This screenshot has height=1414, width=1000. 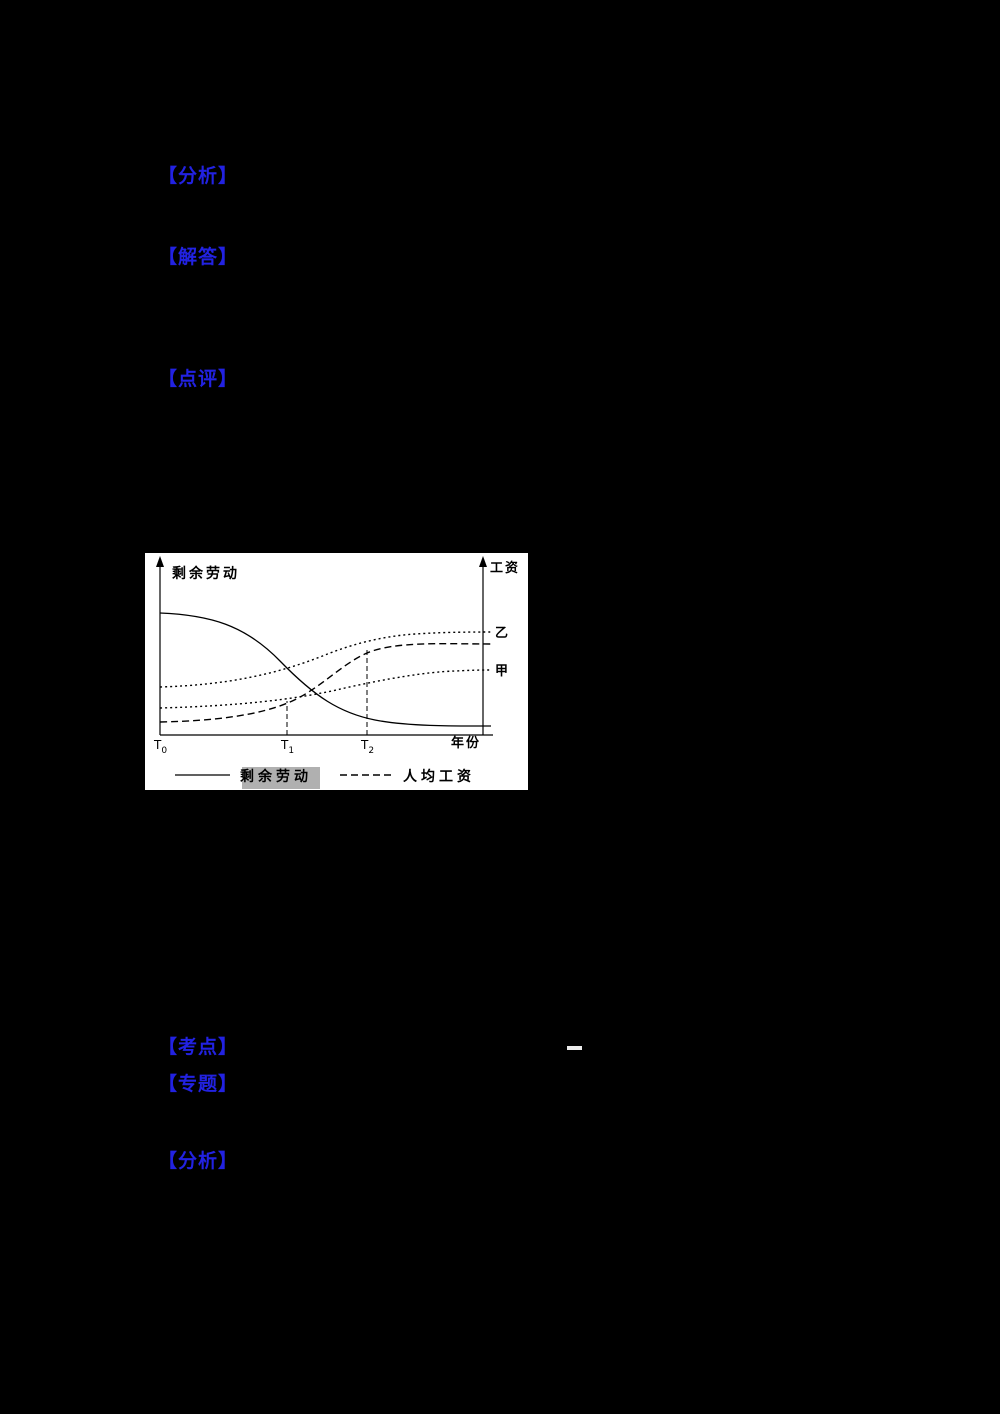 I want to click on legend-highlight, so click(x=281, y=778).